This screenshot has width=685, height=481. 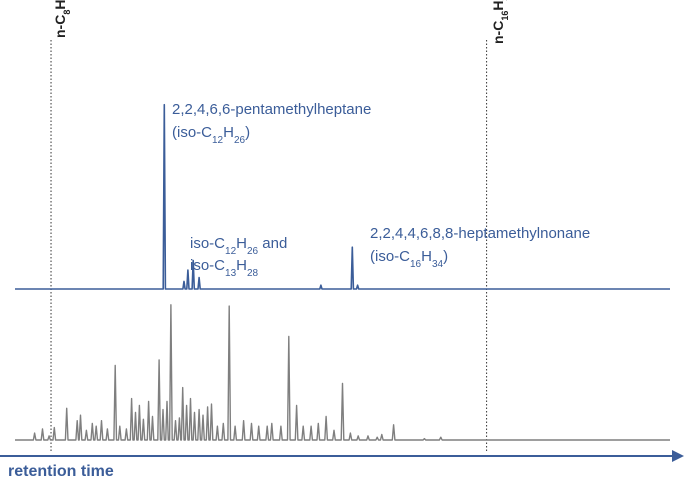 I want to click on annotation-iso-c12-and: iso-C12H26 and, so click(x=238, y=246).